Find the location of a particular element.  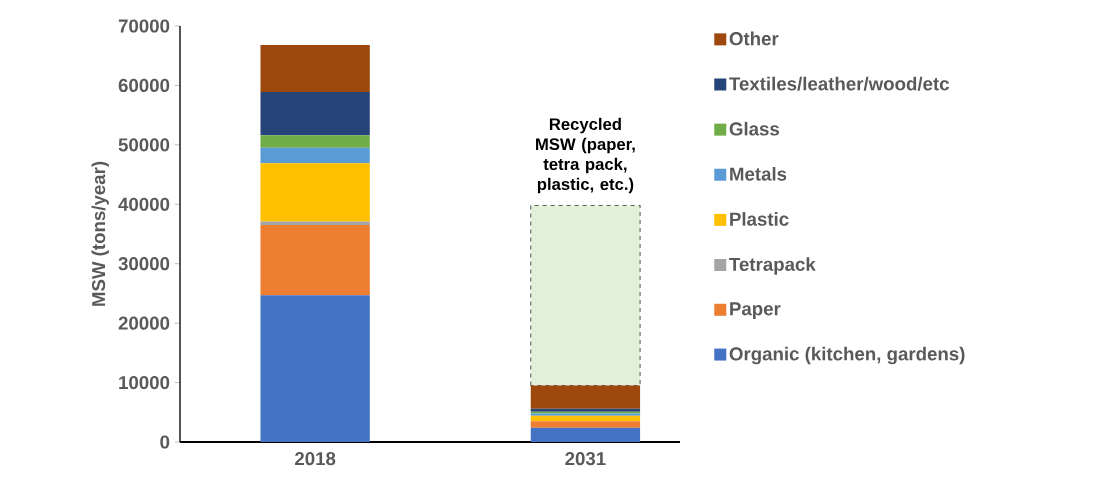

y-tick-label: 30000 is located at coordinates (144, 264).